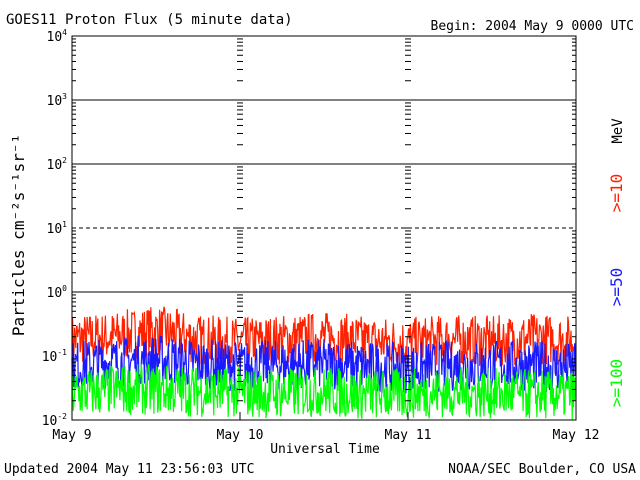  I want to click on x-tick-label: May 11, so click(408, 435).